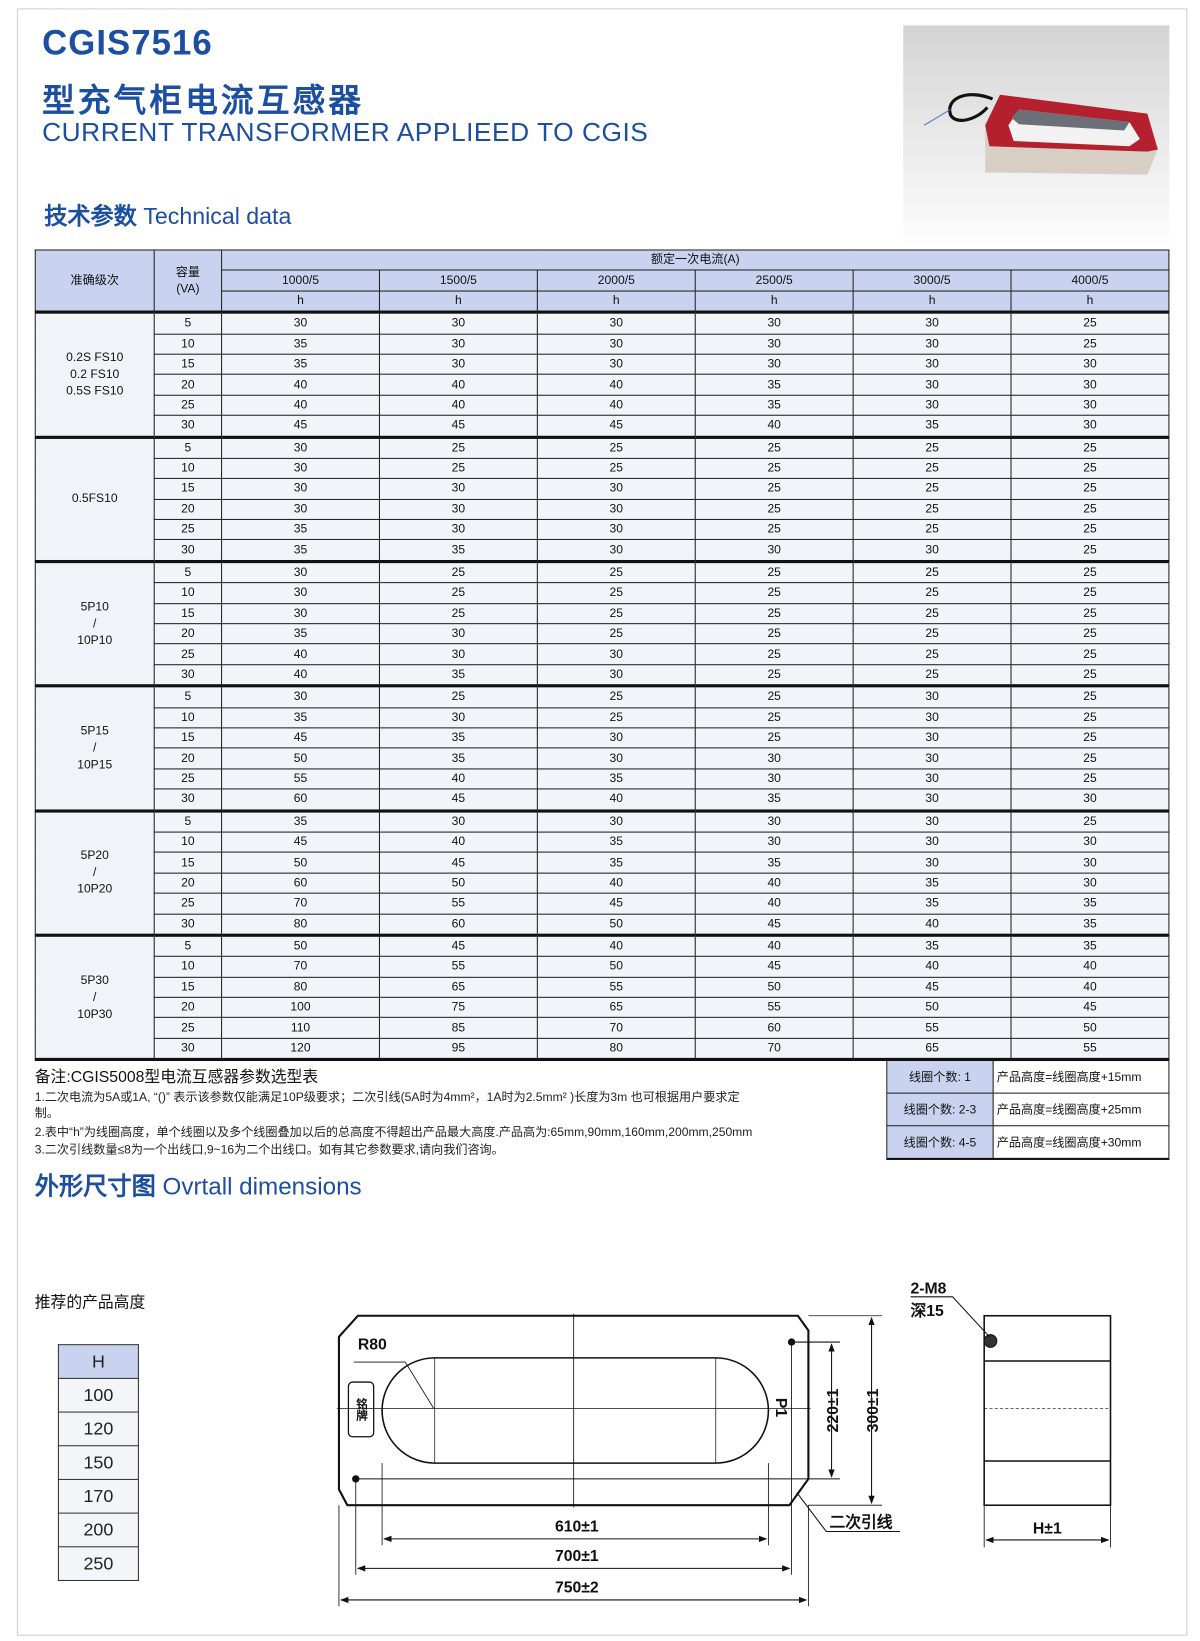  Describe the element at coordinates (602, 1007) in the screenshot. I see `table-row: 20 100 75 65 55 50 45` at that location.